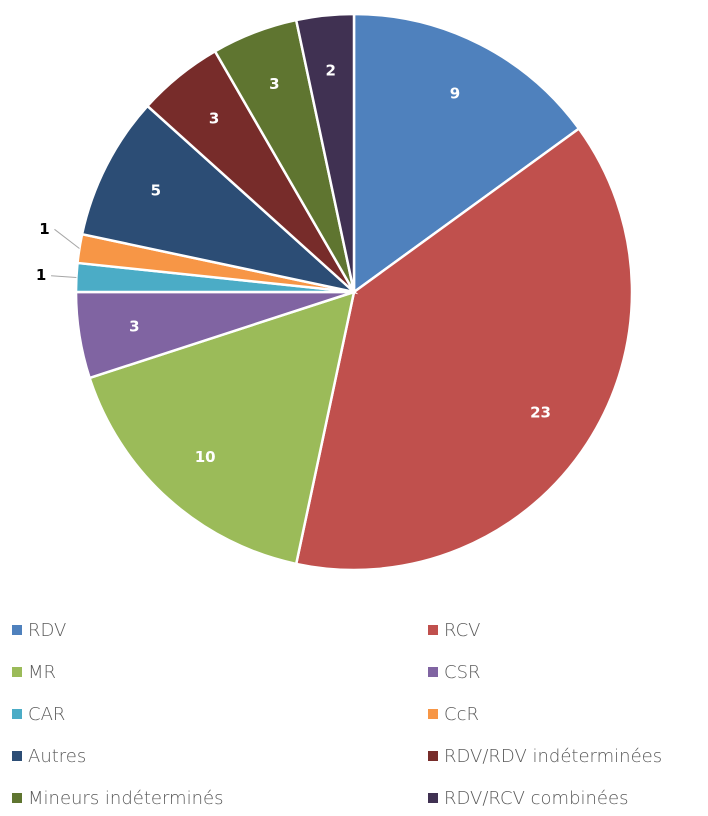 This screenshot has width=708, height=816. Describe the element at coordinates (553, 756) in the screenshot. I see `legend-label: RDV/RDV indéterminées` at that location.